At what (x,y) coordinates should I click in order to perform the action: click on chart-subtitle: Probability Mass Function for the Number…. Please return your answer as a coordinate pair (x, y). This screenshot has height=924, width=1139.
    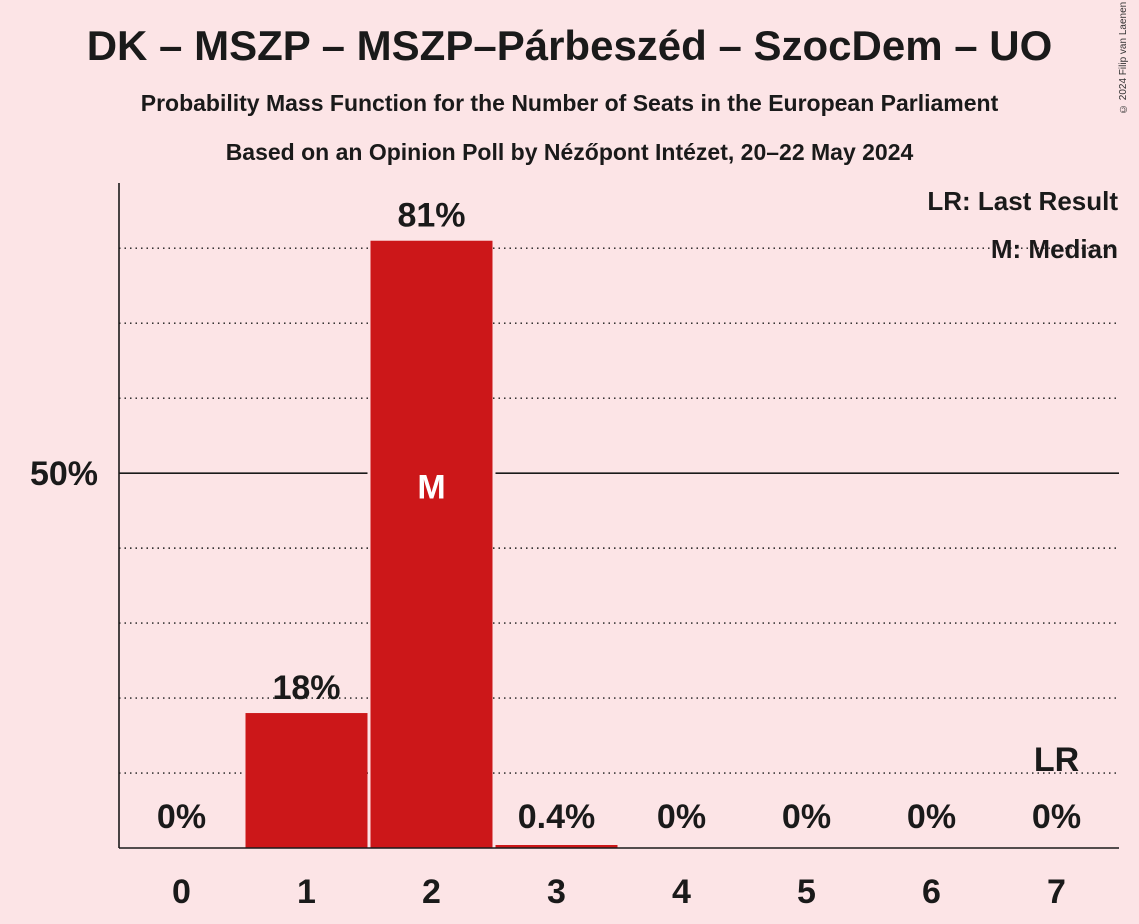
    Looking at the image, I should click on (569, 103).